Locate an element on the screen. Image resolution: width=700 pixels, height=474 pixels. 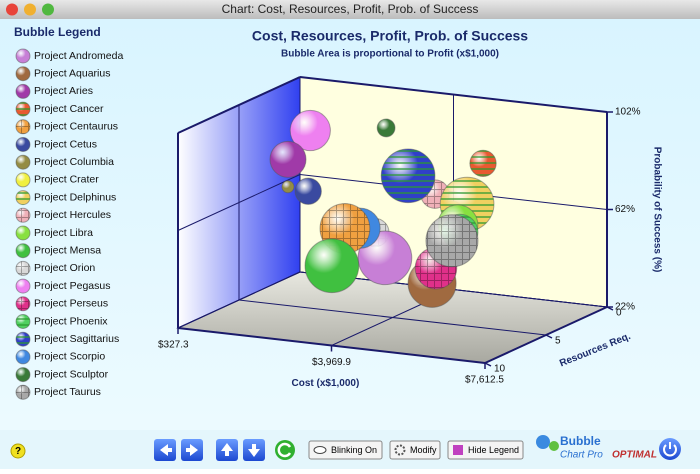
legend-label: Project Aquarius is located at coordinates (72, 73).